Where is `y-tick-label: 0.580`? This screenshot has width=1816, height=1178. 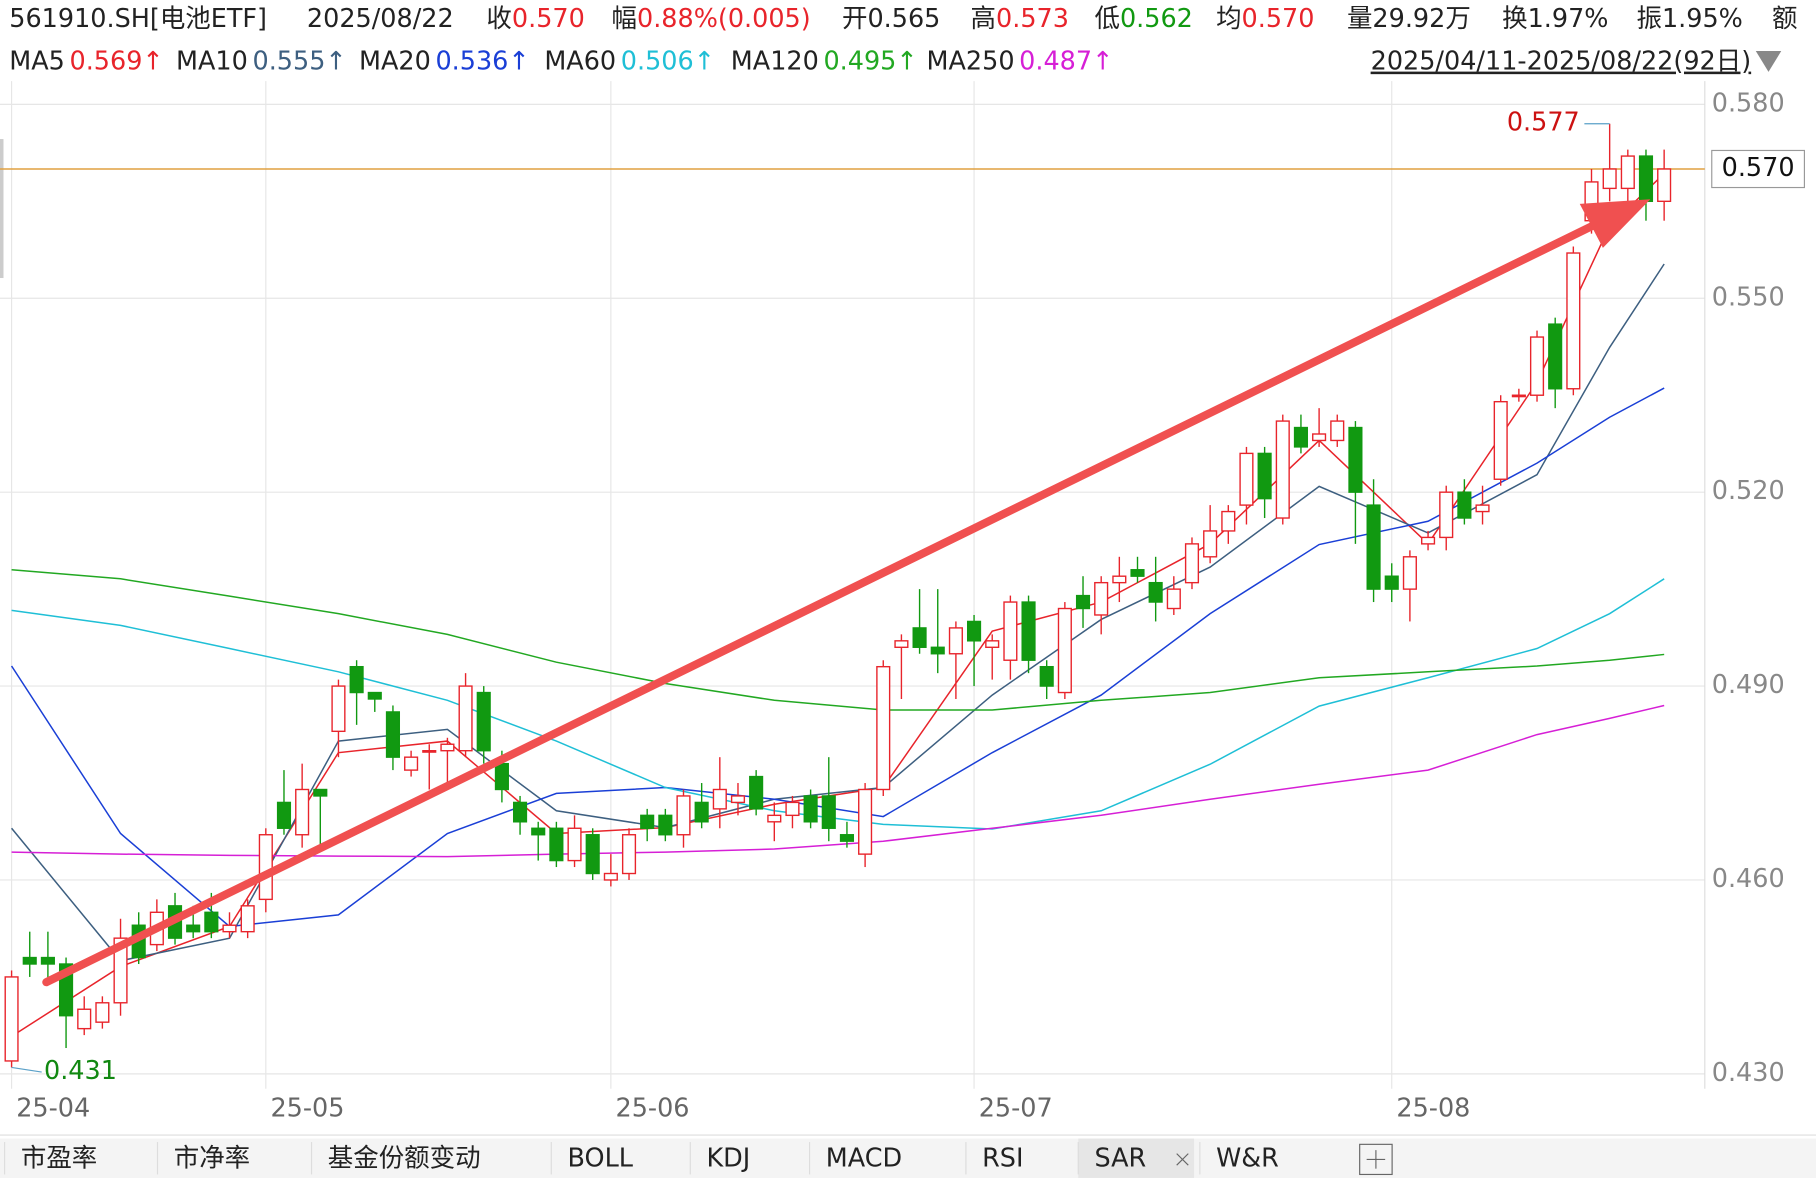
y-tick-label: 0.580 is located at coordinates (1748, 103).